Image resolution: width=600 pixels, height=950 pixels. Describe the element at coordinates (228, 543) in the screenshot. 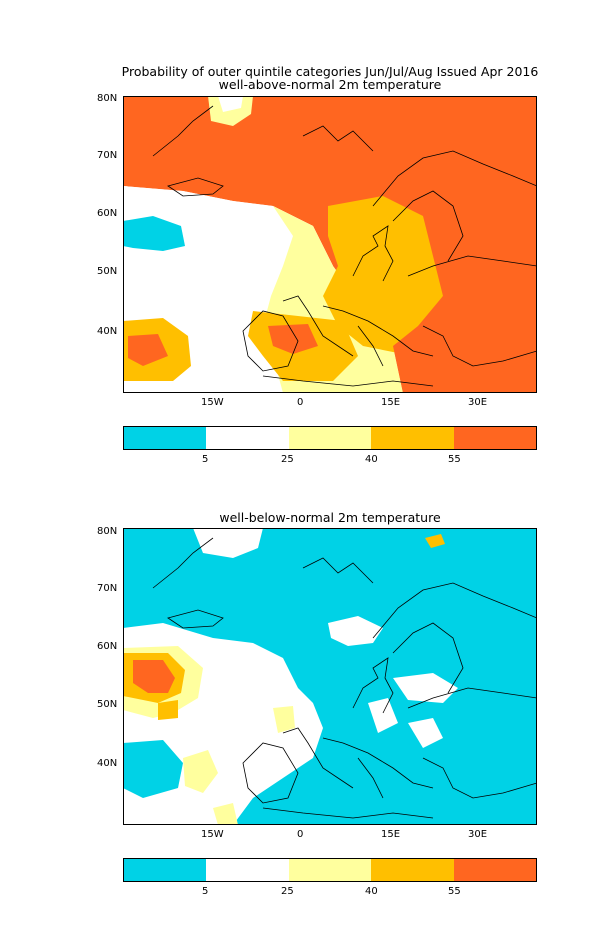

I see `white-arctic-patch` at that location.